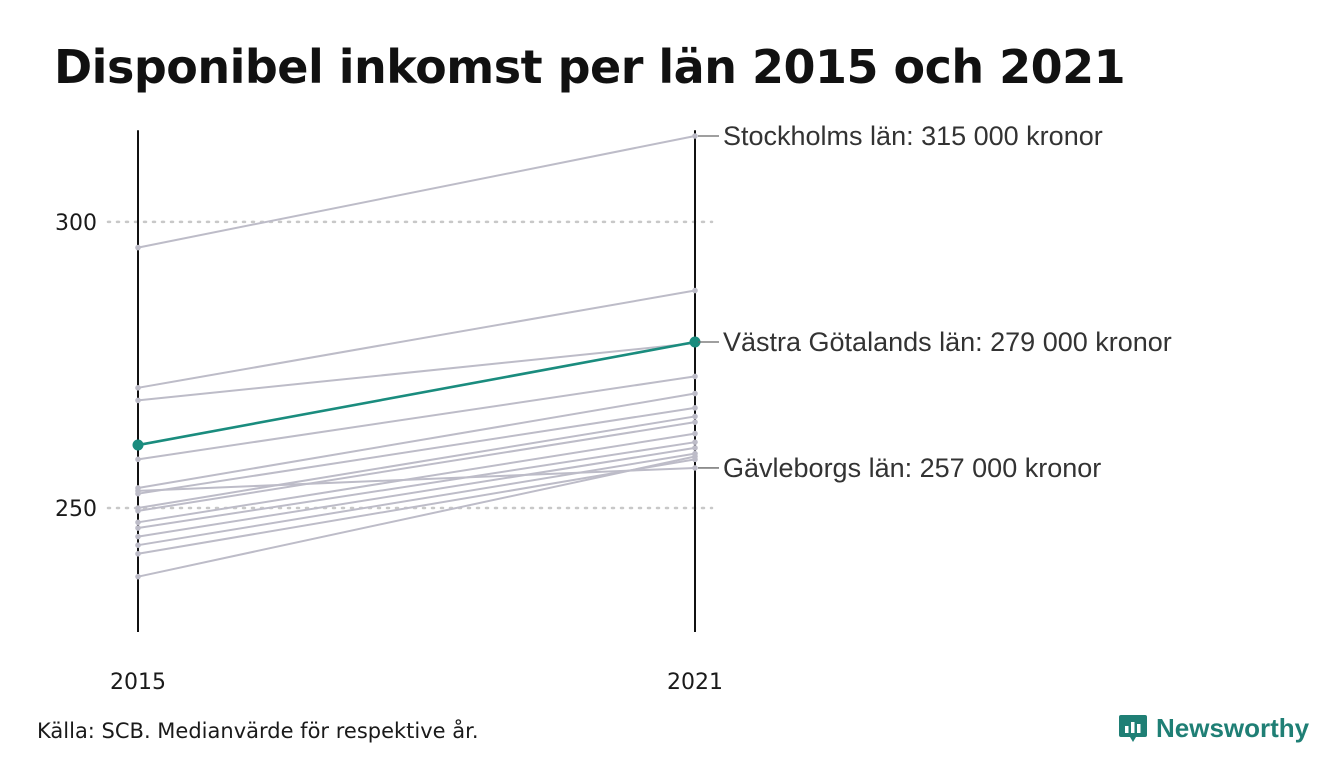  What do you see at coordinates (76, 509) in the screenshot?
I see `y-tick-label: 250` at bounding box center [76, 509].